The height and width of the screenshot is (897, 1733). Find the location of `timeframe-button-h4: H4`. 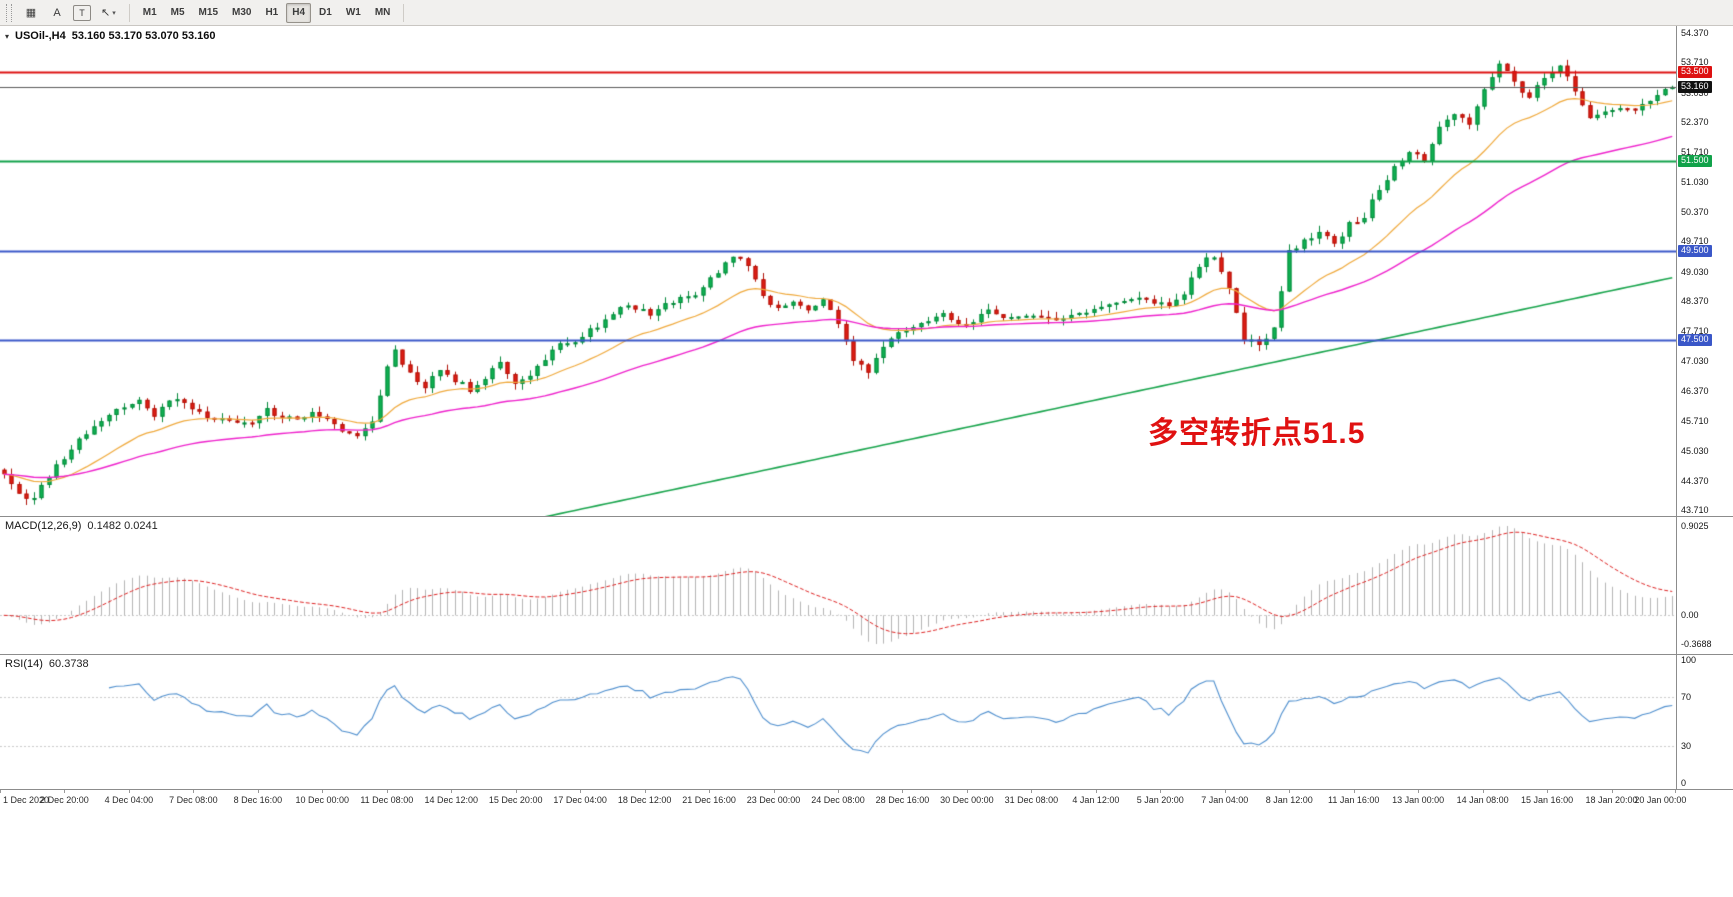

timeframe-button-h4: H4 is located at coordinates (299, 12).